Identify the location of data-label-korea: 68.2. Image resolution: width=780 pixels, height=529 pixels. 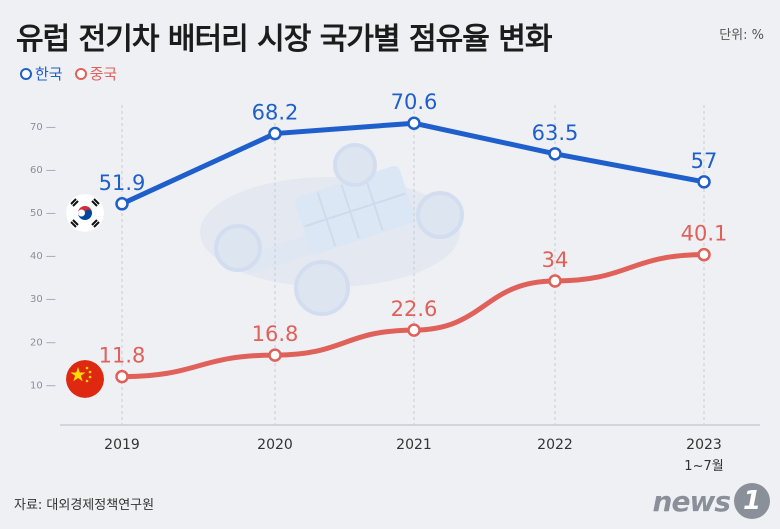
(275, 113).